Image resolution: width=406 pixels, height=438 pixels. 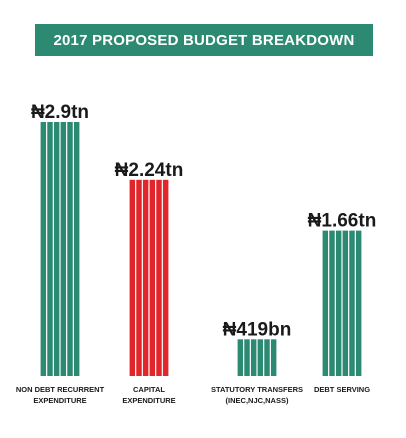 I want to click on category-label-1: EXPENDITURE, so click(x=59, y=400).